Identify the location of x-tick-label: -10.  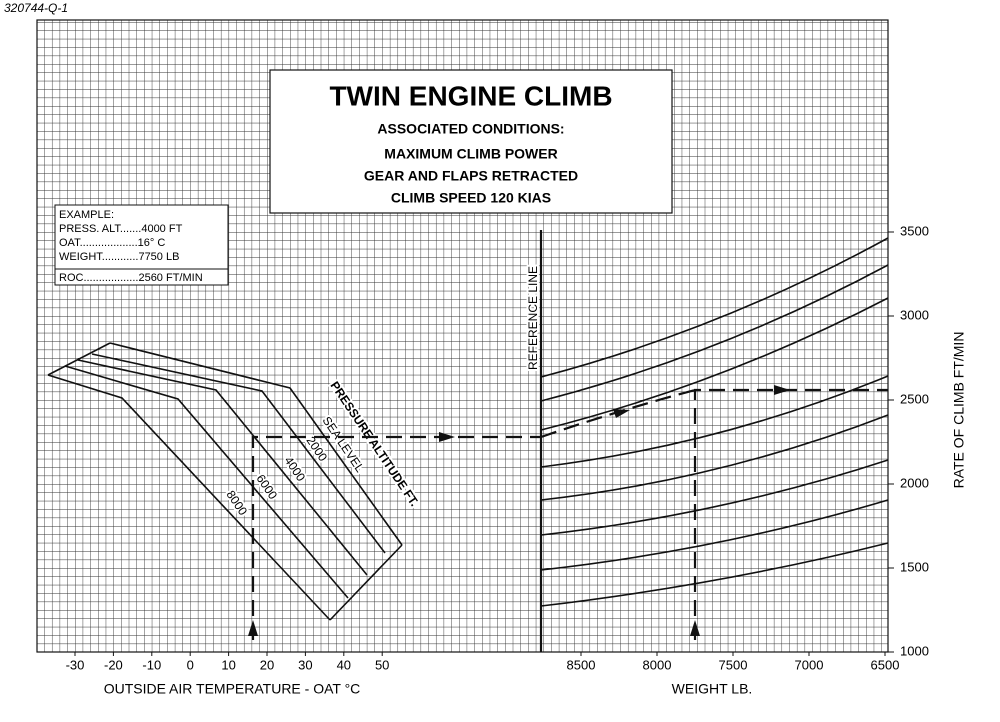
(151, 664).